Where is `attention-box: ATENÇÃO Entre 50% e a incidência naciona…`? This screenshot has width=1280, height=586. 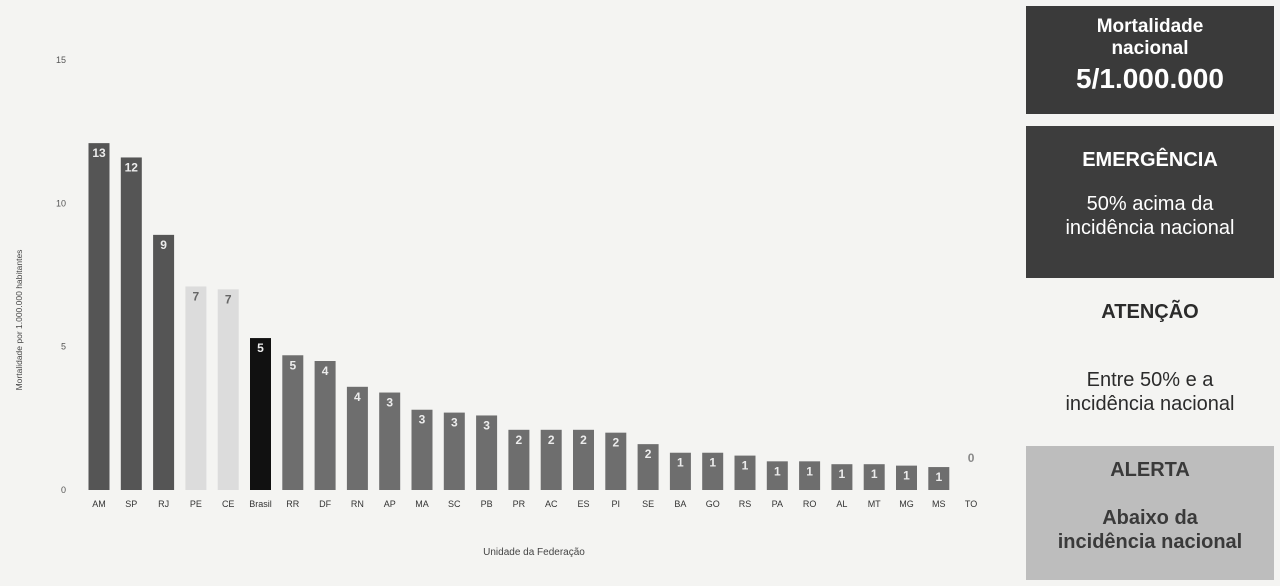
attention-box: ATENÇÃO Entre 50% e a incidência naciona… is located at coordinates (1150, 365).